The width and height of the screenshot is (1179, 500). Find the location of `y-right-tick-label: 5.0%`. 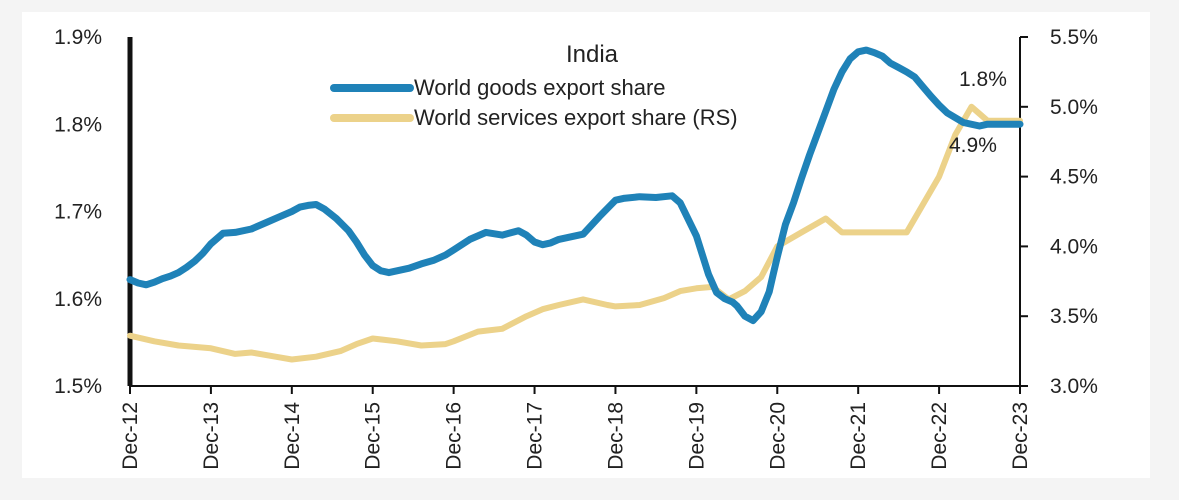

y-right-tick-label: 5.0% is located at coordinates (1074, 107).